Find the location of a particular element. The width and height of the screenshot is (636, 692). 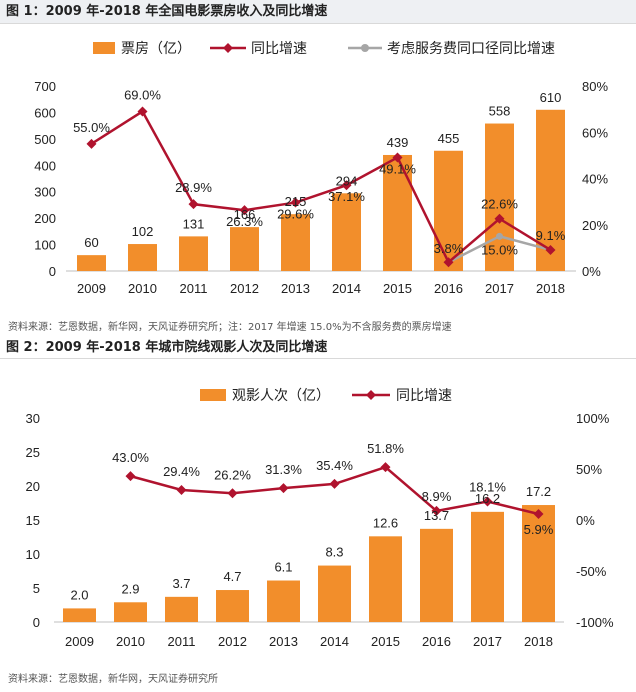

bar-value-label: 102 is located at coordinates (143, 231).